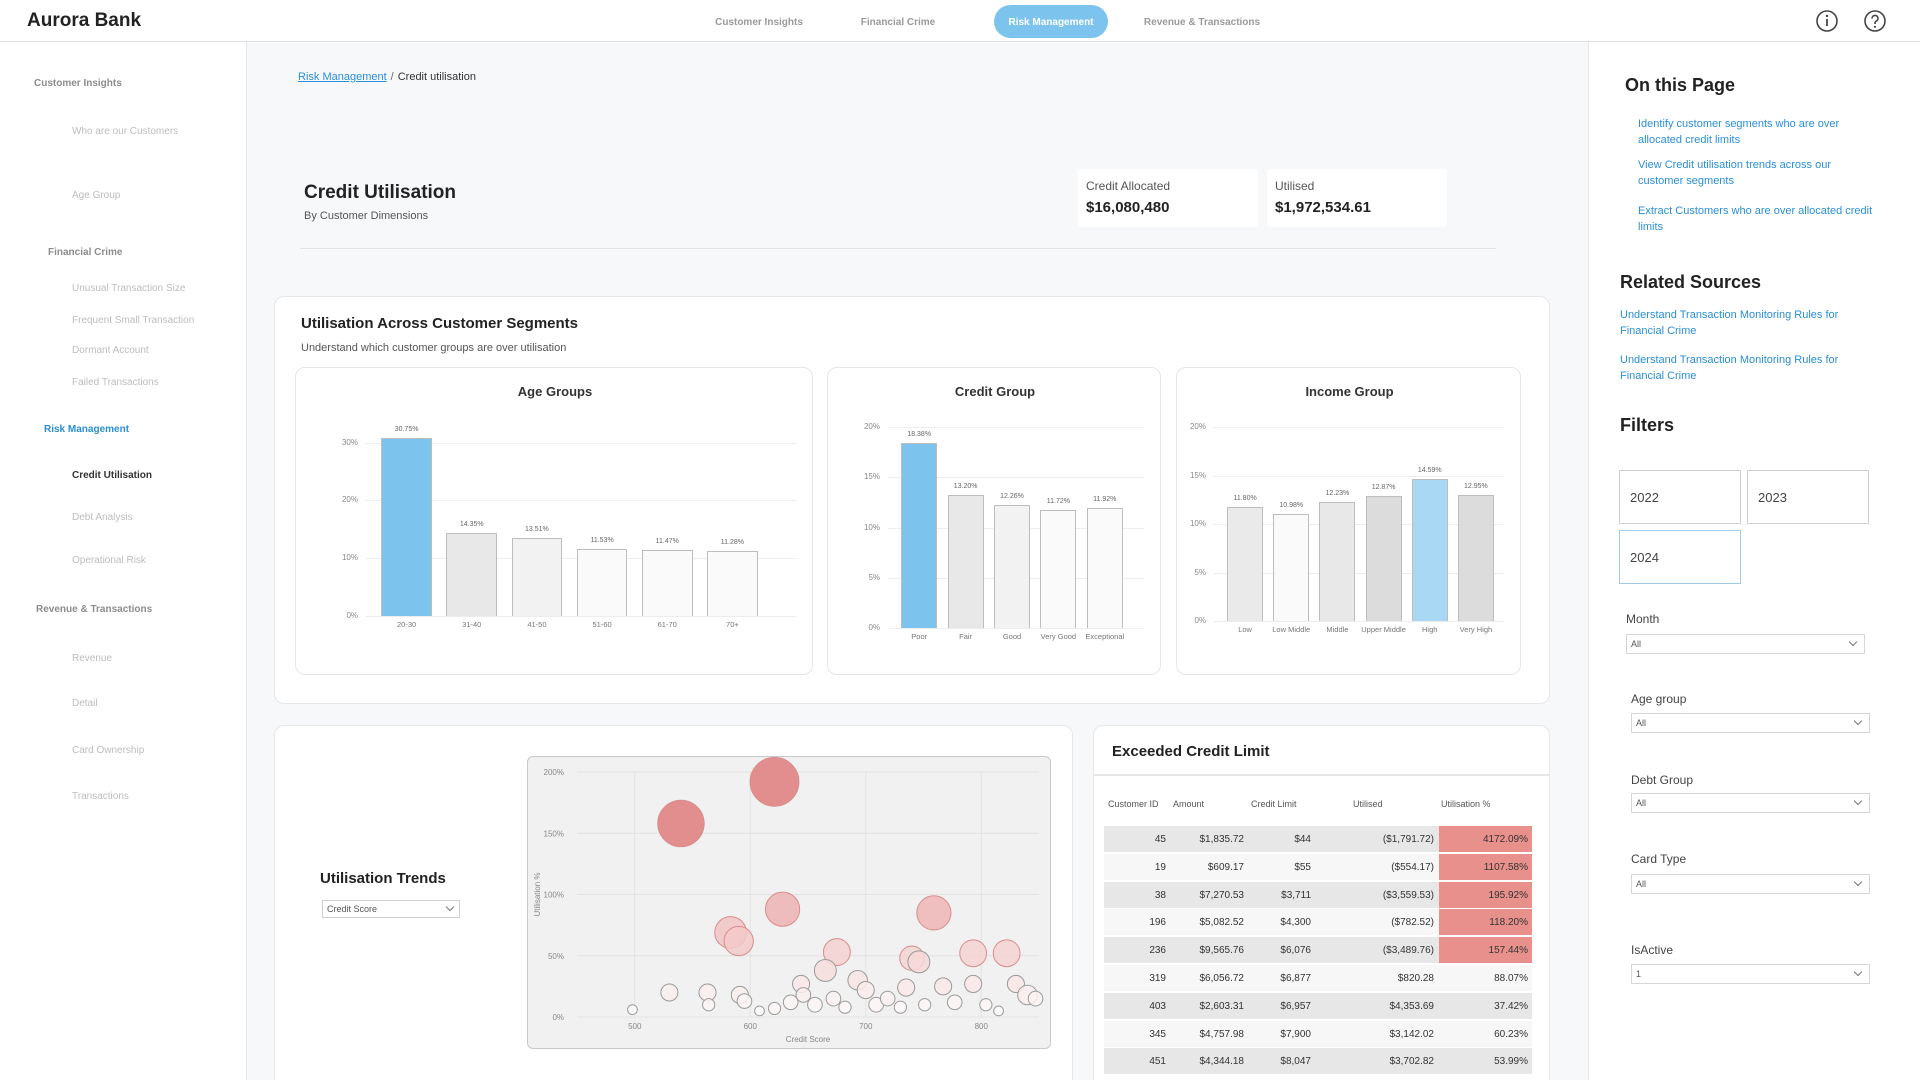 Image resolution: width=1920 pixels, height=1080 pixels. What do you see at coordinates (1133, 804) in the screenshot?
I see `column-header: Customer ID` at bounding box center [1133, 804].